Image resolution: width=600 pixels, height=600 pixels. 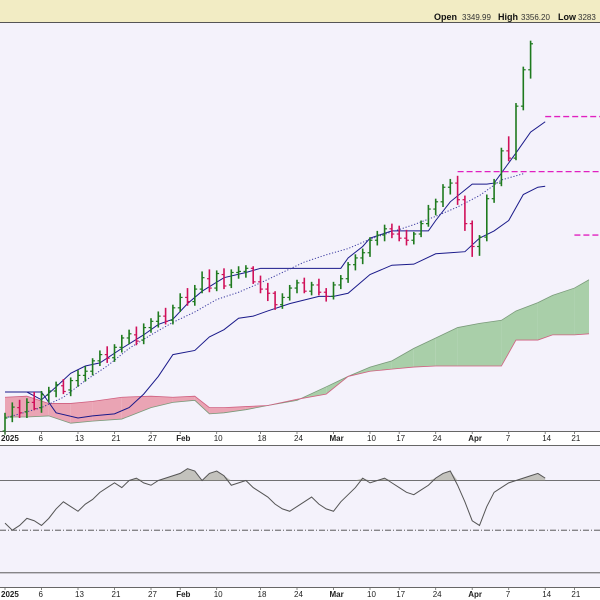 What do you see at coordinates (297, 371) in the screenshot?
I see `cloud-span-b-line` at bounding box center [297, 371].